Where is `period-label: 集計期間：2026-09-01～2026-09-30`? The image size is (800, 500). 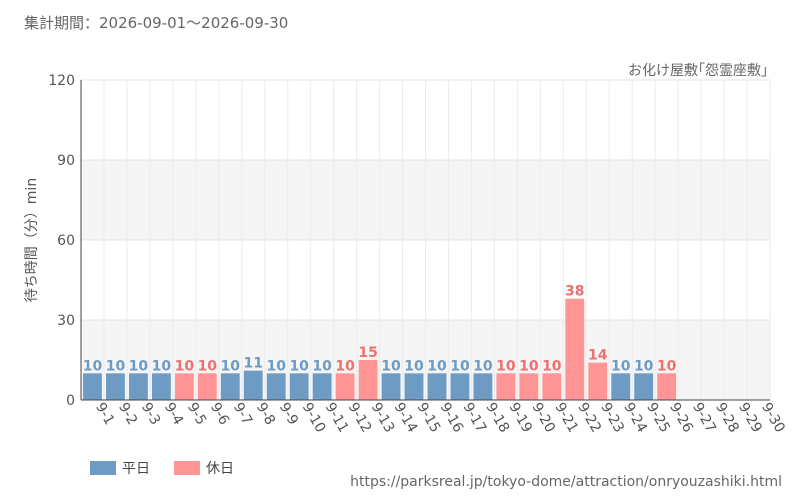 period-label: 集計期間：2026-09-01～2026-09-30 is located at coordinates (156, 23).